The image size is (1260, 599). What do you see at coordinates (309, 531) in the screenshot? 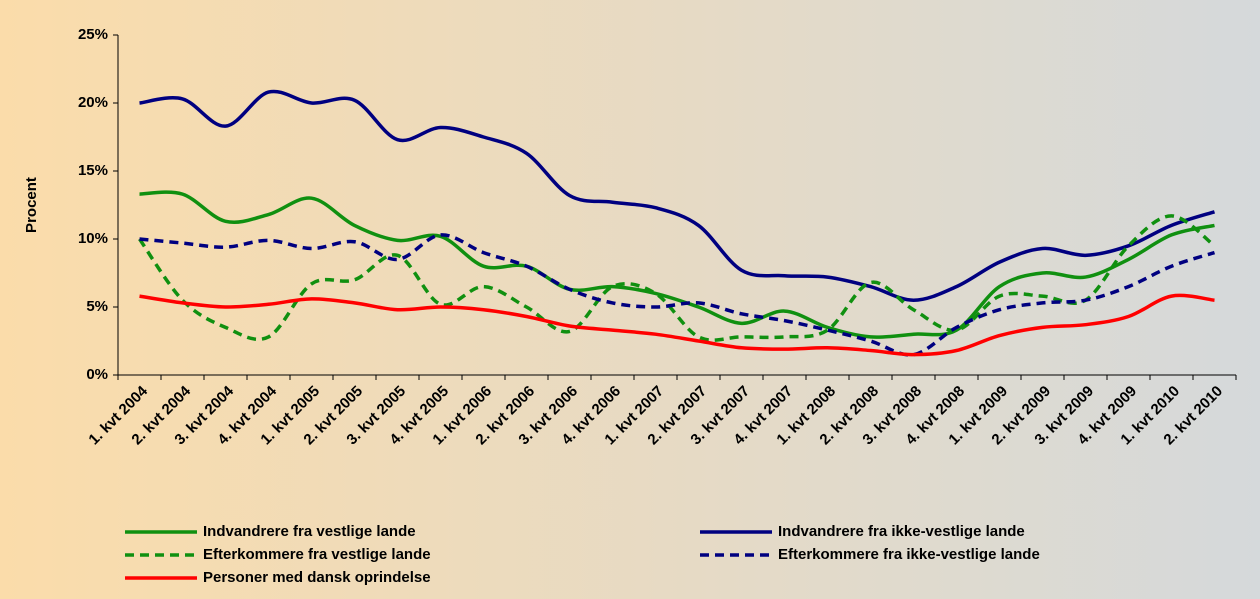
I see `legend-label: Indvandrere fra vestlige lande` at bounding box center [309, 531].